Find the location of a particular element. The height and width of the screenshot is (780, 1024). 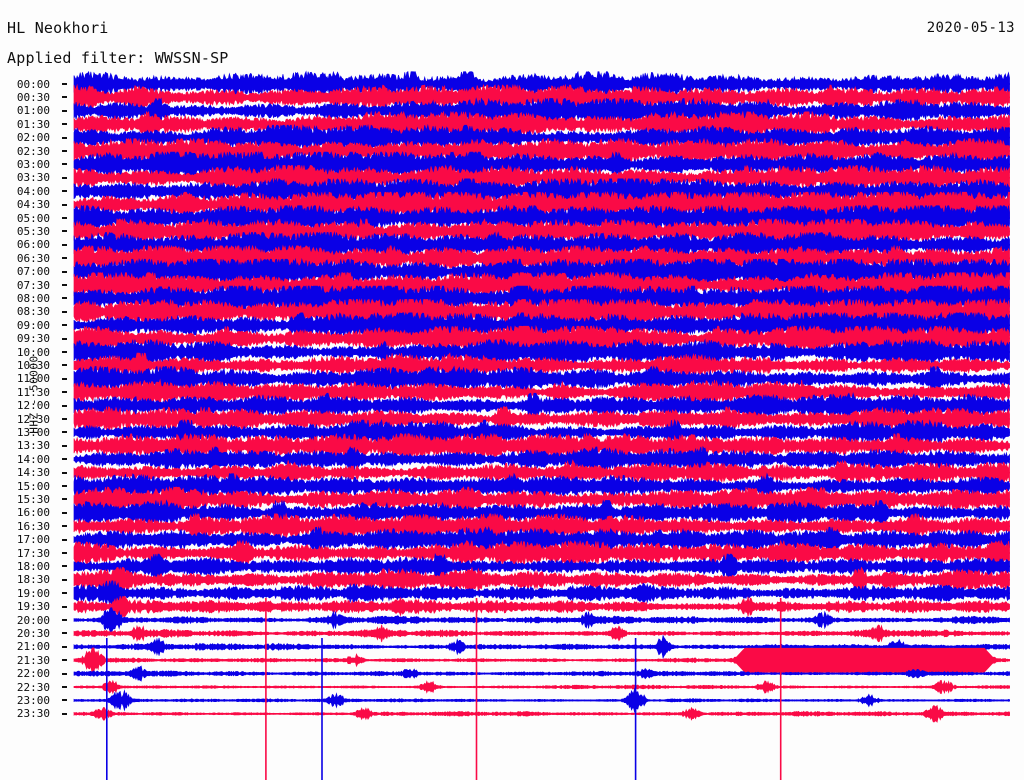

time-label-2100: 21:00 is located at coordinates (33, 647).